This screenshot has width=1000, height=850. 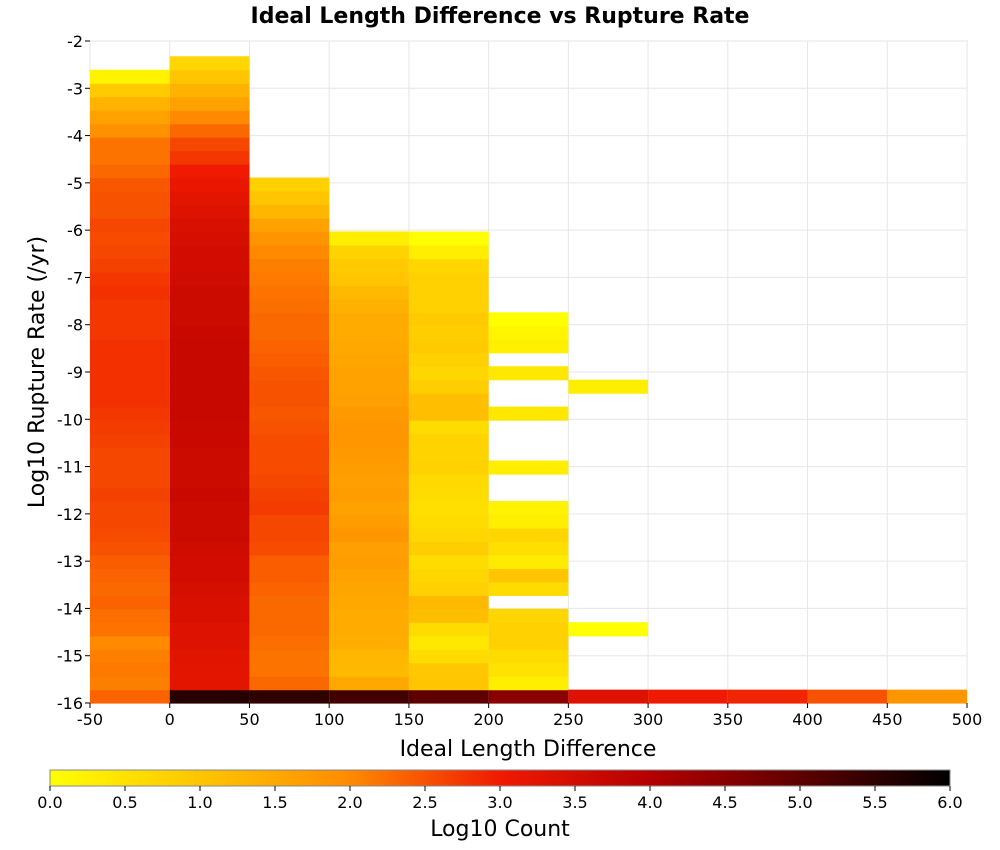 I want to click on y-axis-ticks: -2 -3 -4 -5 -6 -7 -8 -9 -10 -11 -12 -13 -14 -15 -16, so click(x=73, y=372).